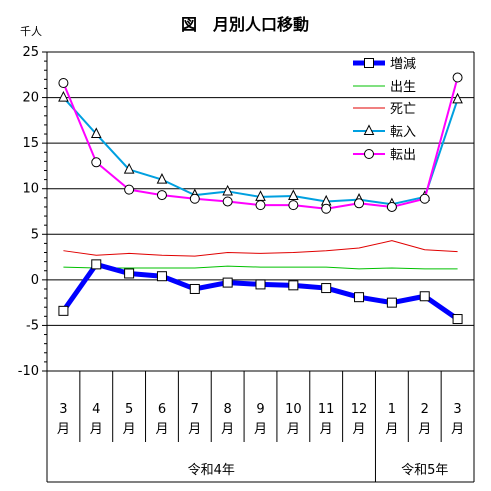 This screenshot has width=491, height=491. What do you see at coordinates (260, 409) in the screenshot?
I see `x-tick-label: 9` at bounding box center [260, 409].